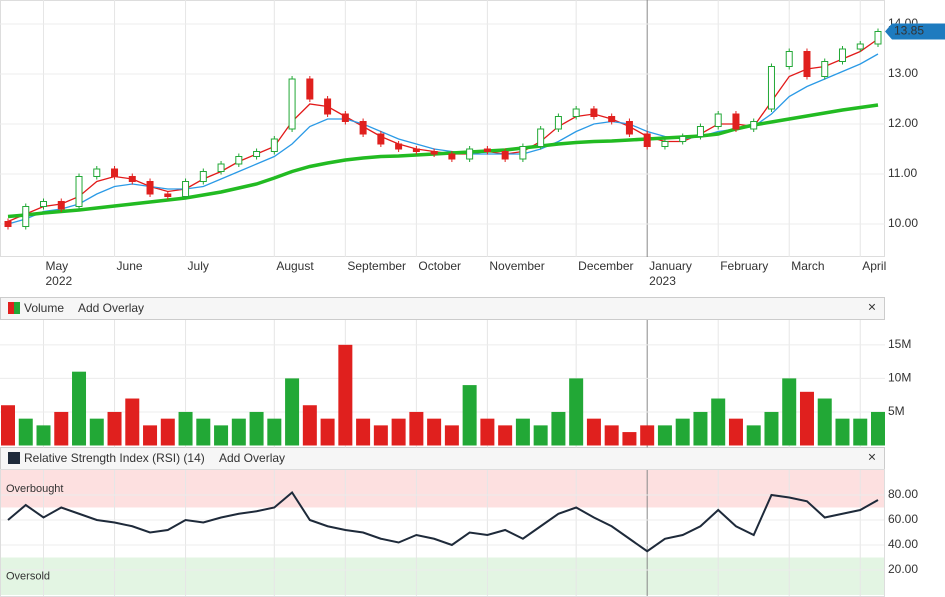 The width and height of the screenshot is (945, 597). Describe the element at coordinates (442, 576) in the screenshot. I see `oversold-band` at that location.